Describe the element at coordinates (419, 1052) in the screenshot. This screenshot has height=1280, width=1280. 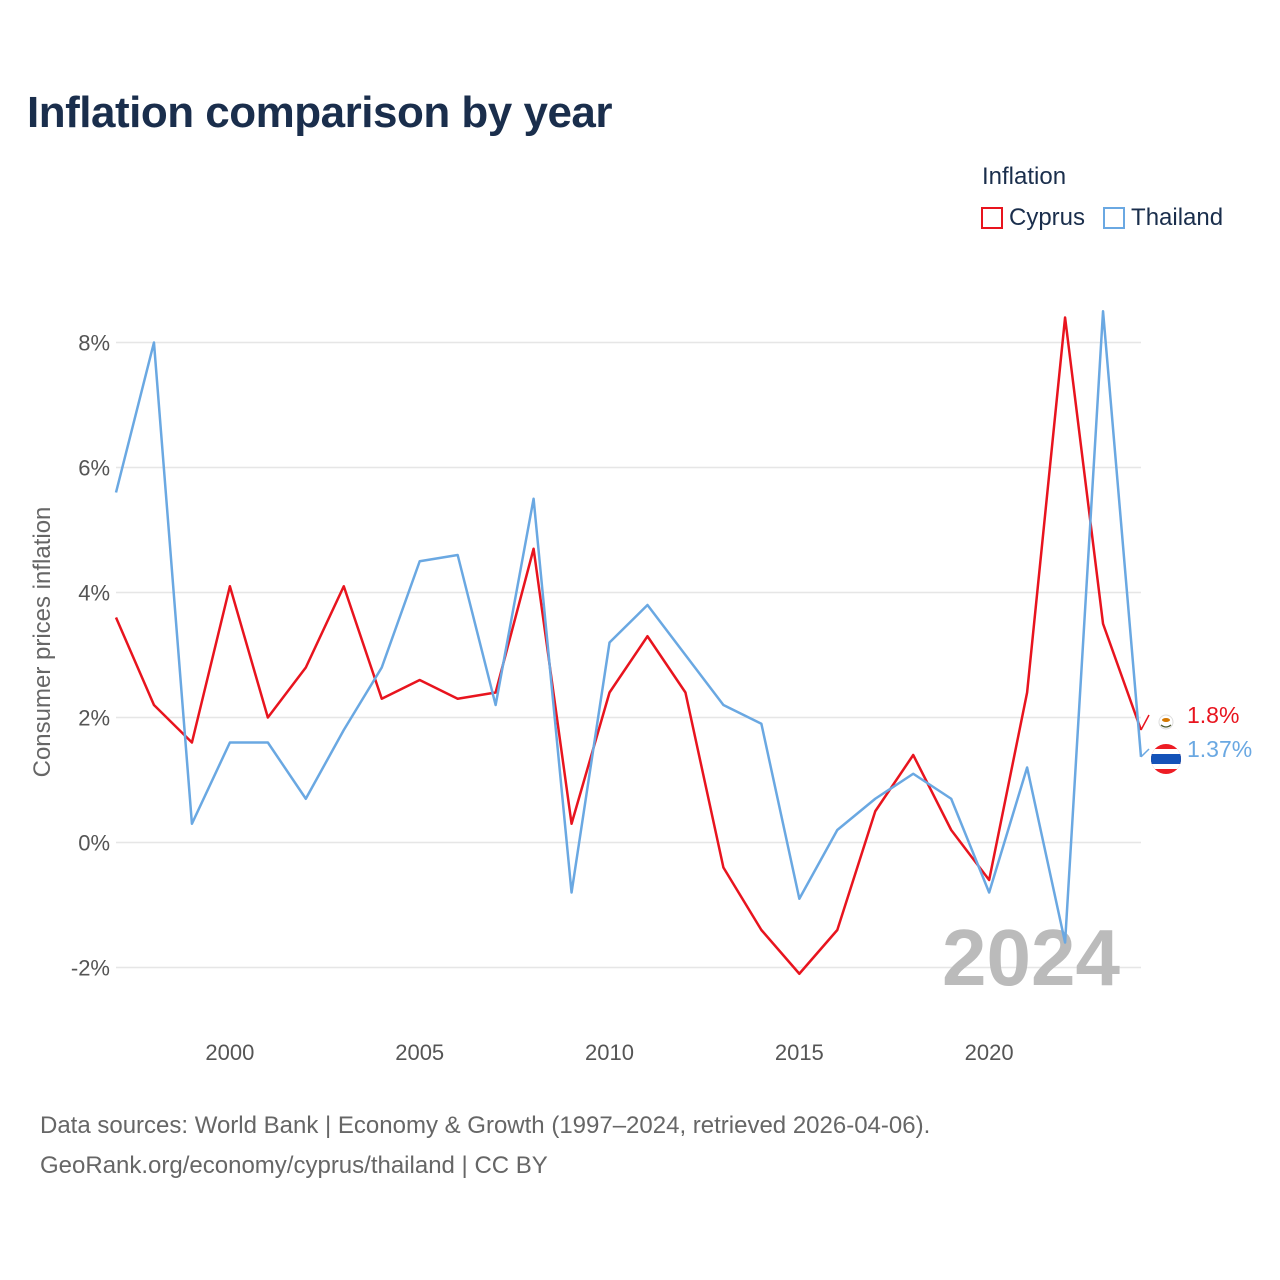
I see `x-tick-label: 2005` at that location.